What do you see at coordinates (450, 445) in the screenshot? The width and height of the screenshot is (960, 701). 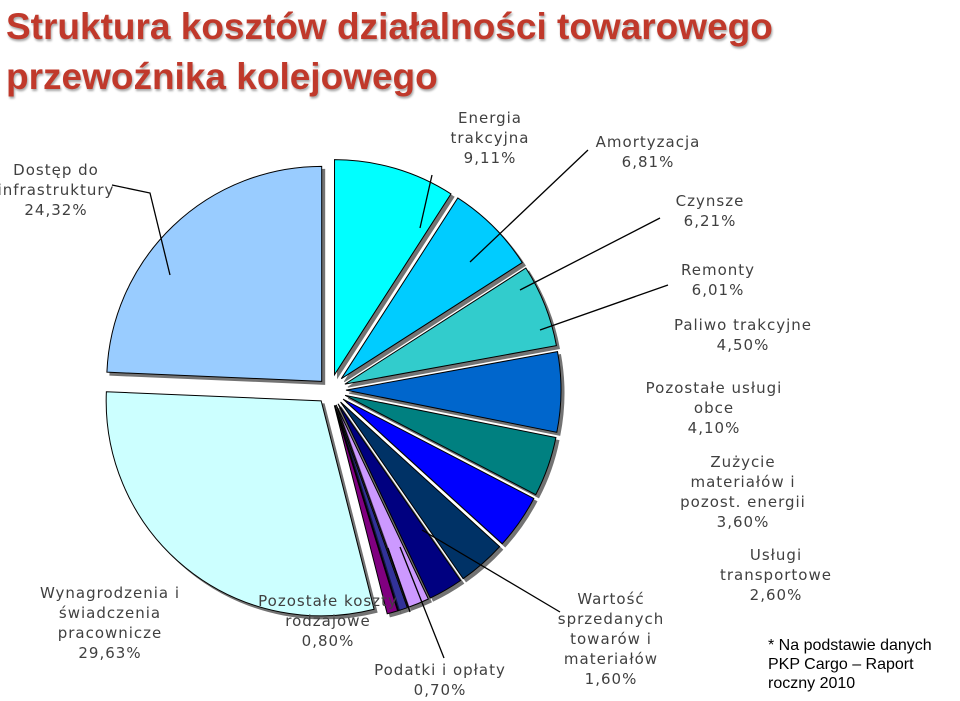 I see `pie-slice: Paliwo trakcyjne` at bounding box center [450, 445].